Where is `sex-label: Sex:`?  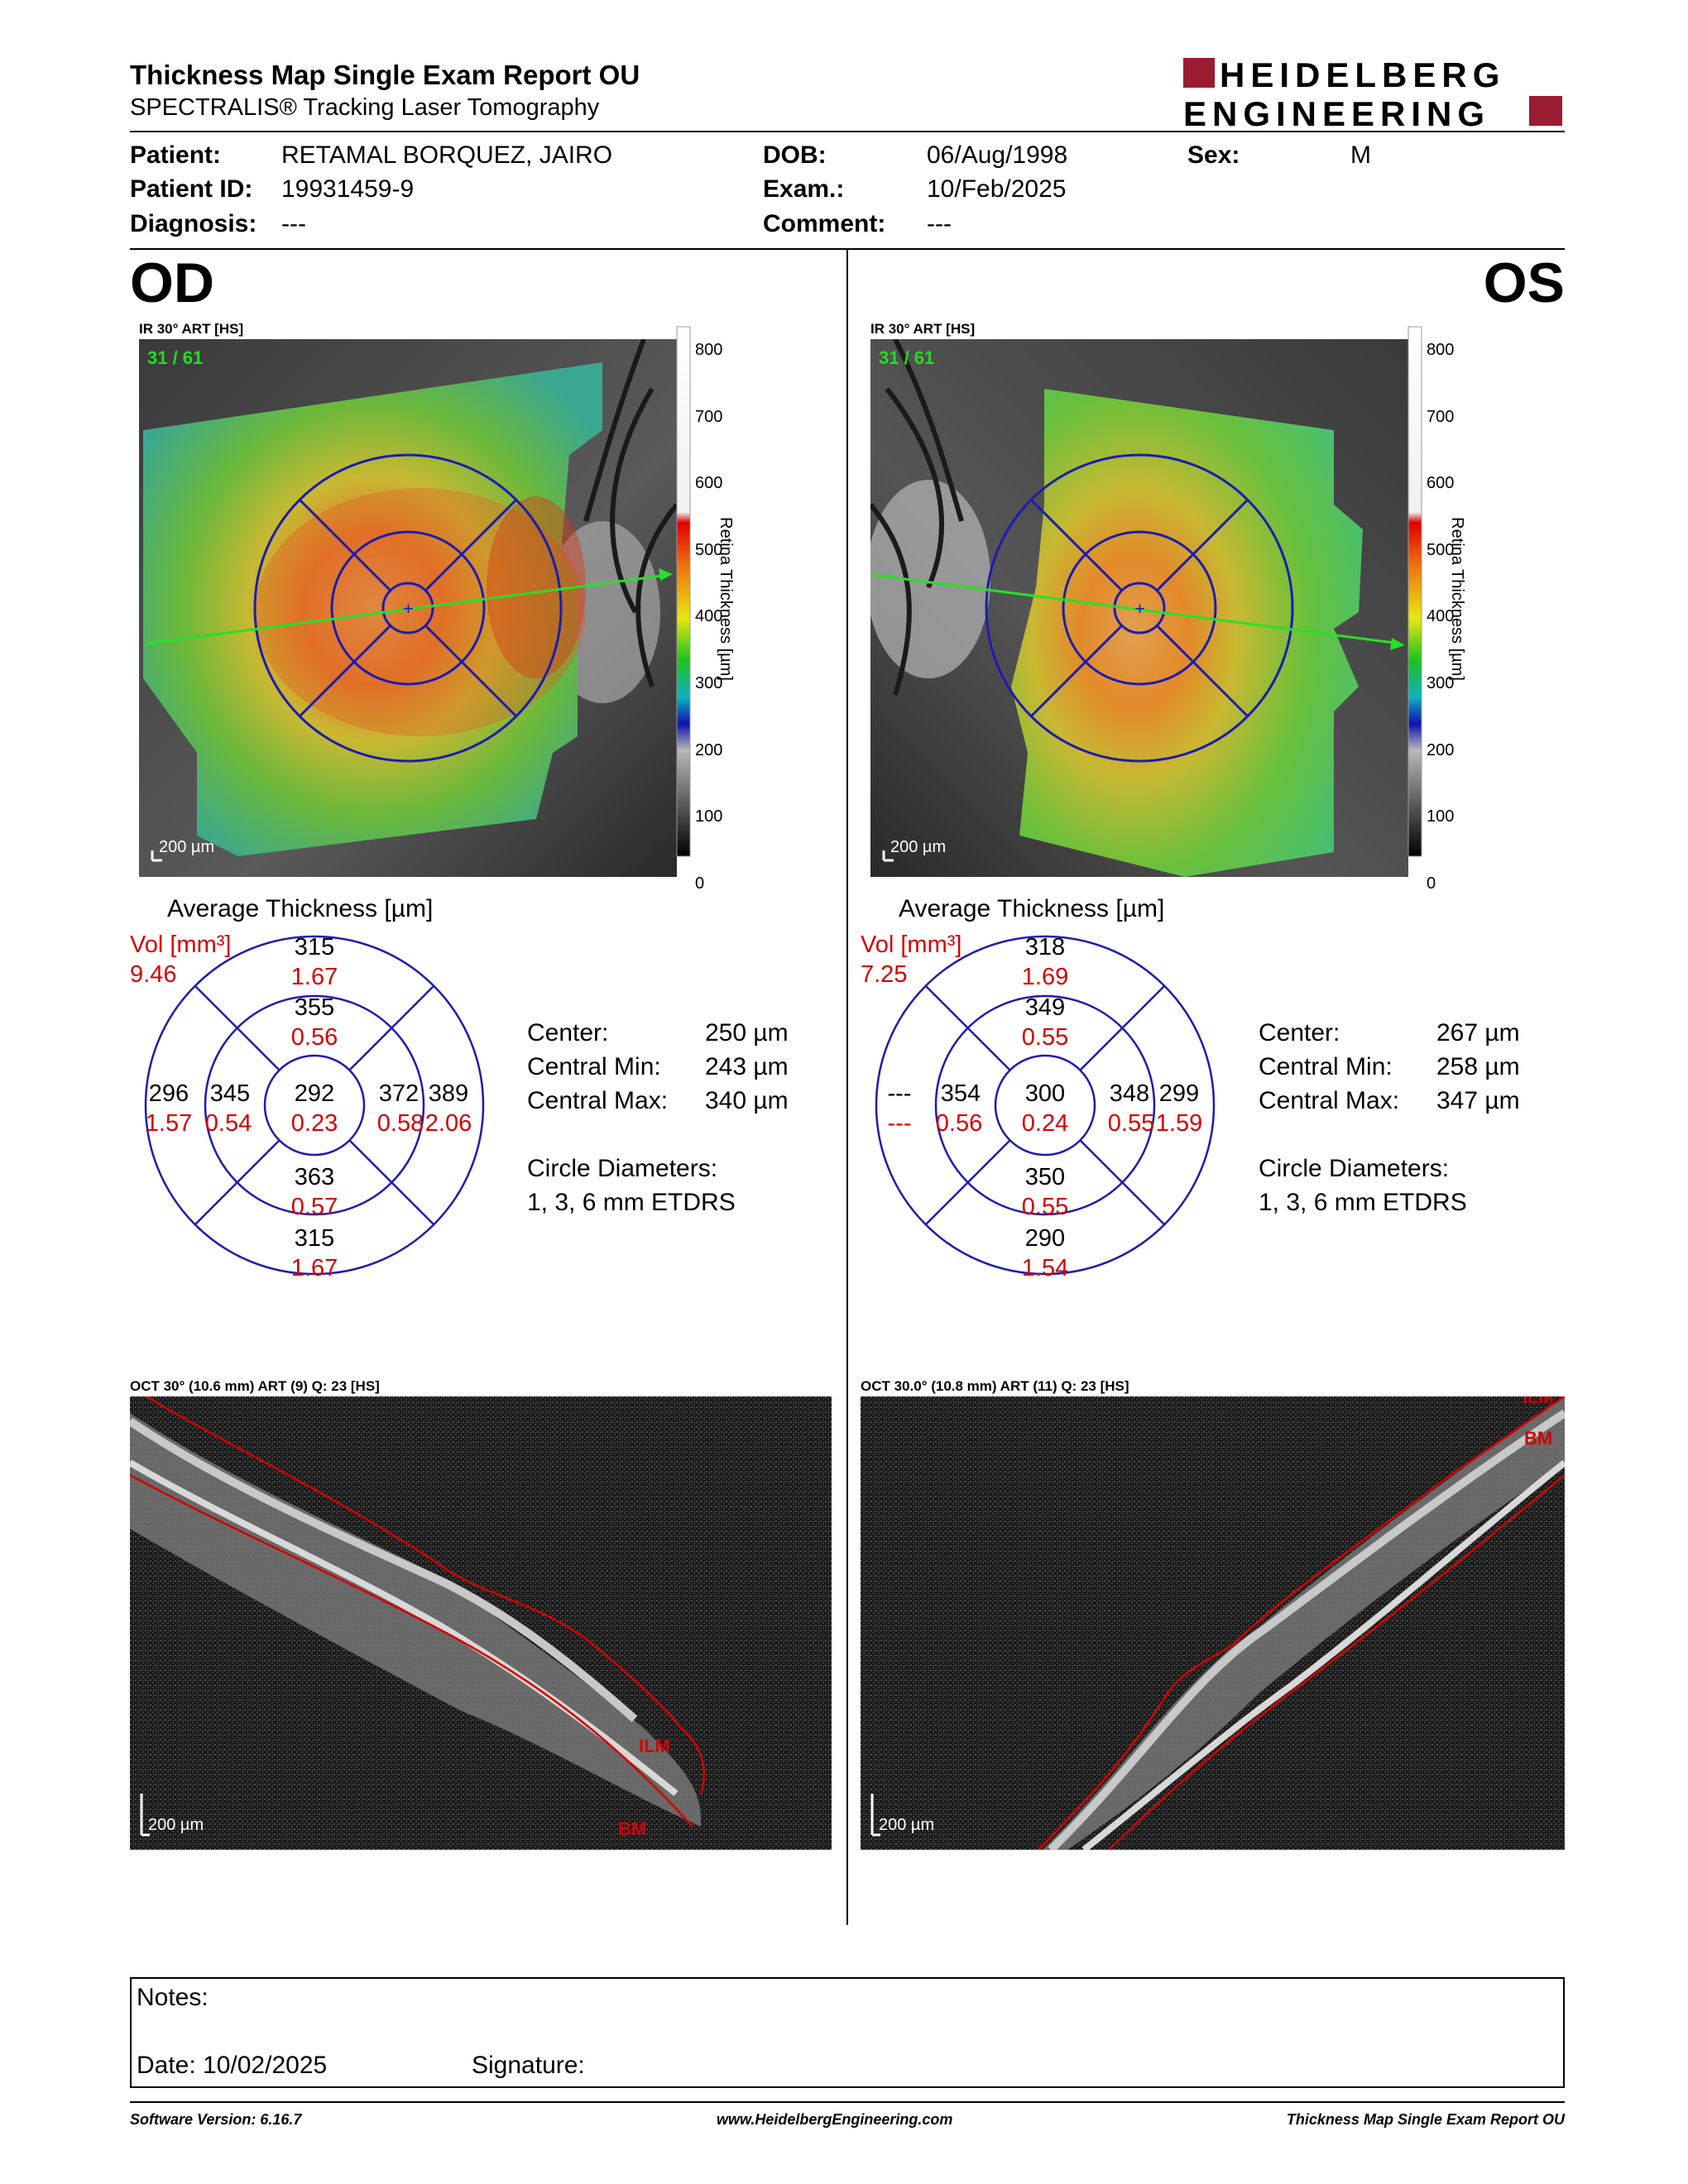
sex-label: Sex: is located at coordinates (1213, 155).